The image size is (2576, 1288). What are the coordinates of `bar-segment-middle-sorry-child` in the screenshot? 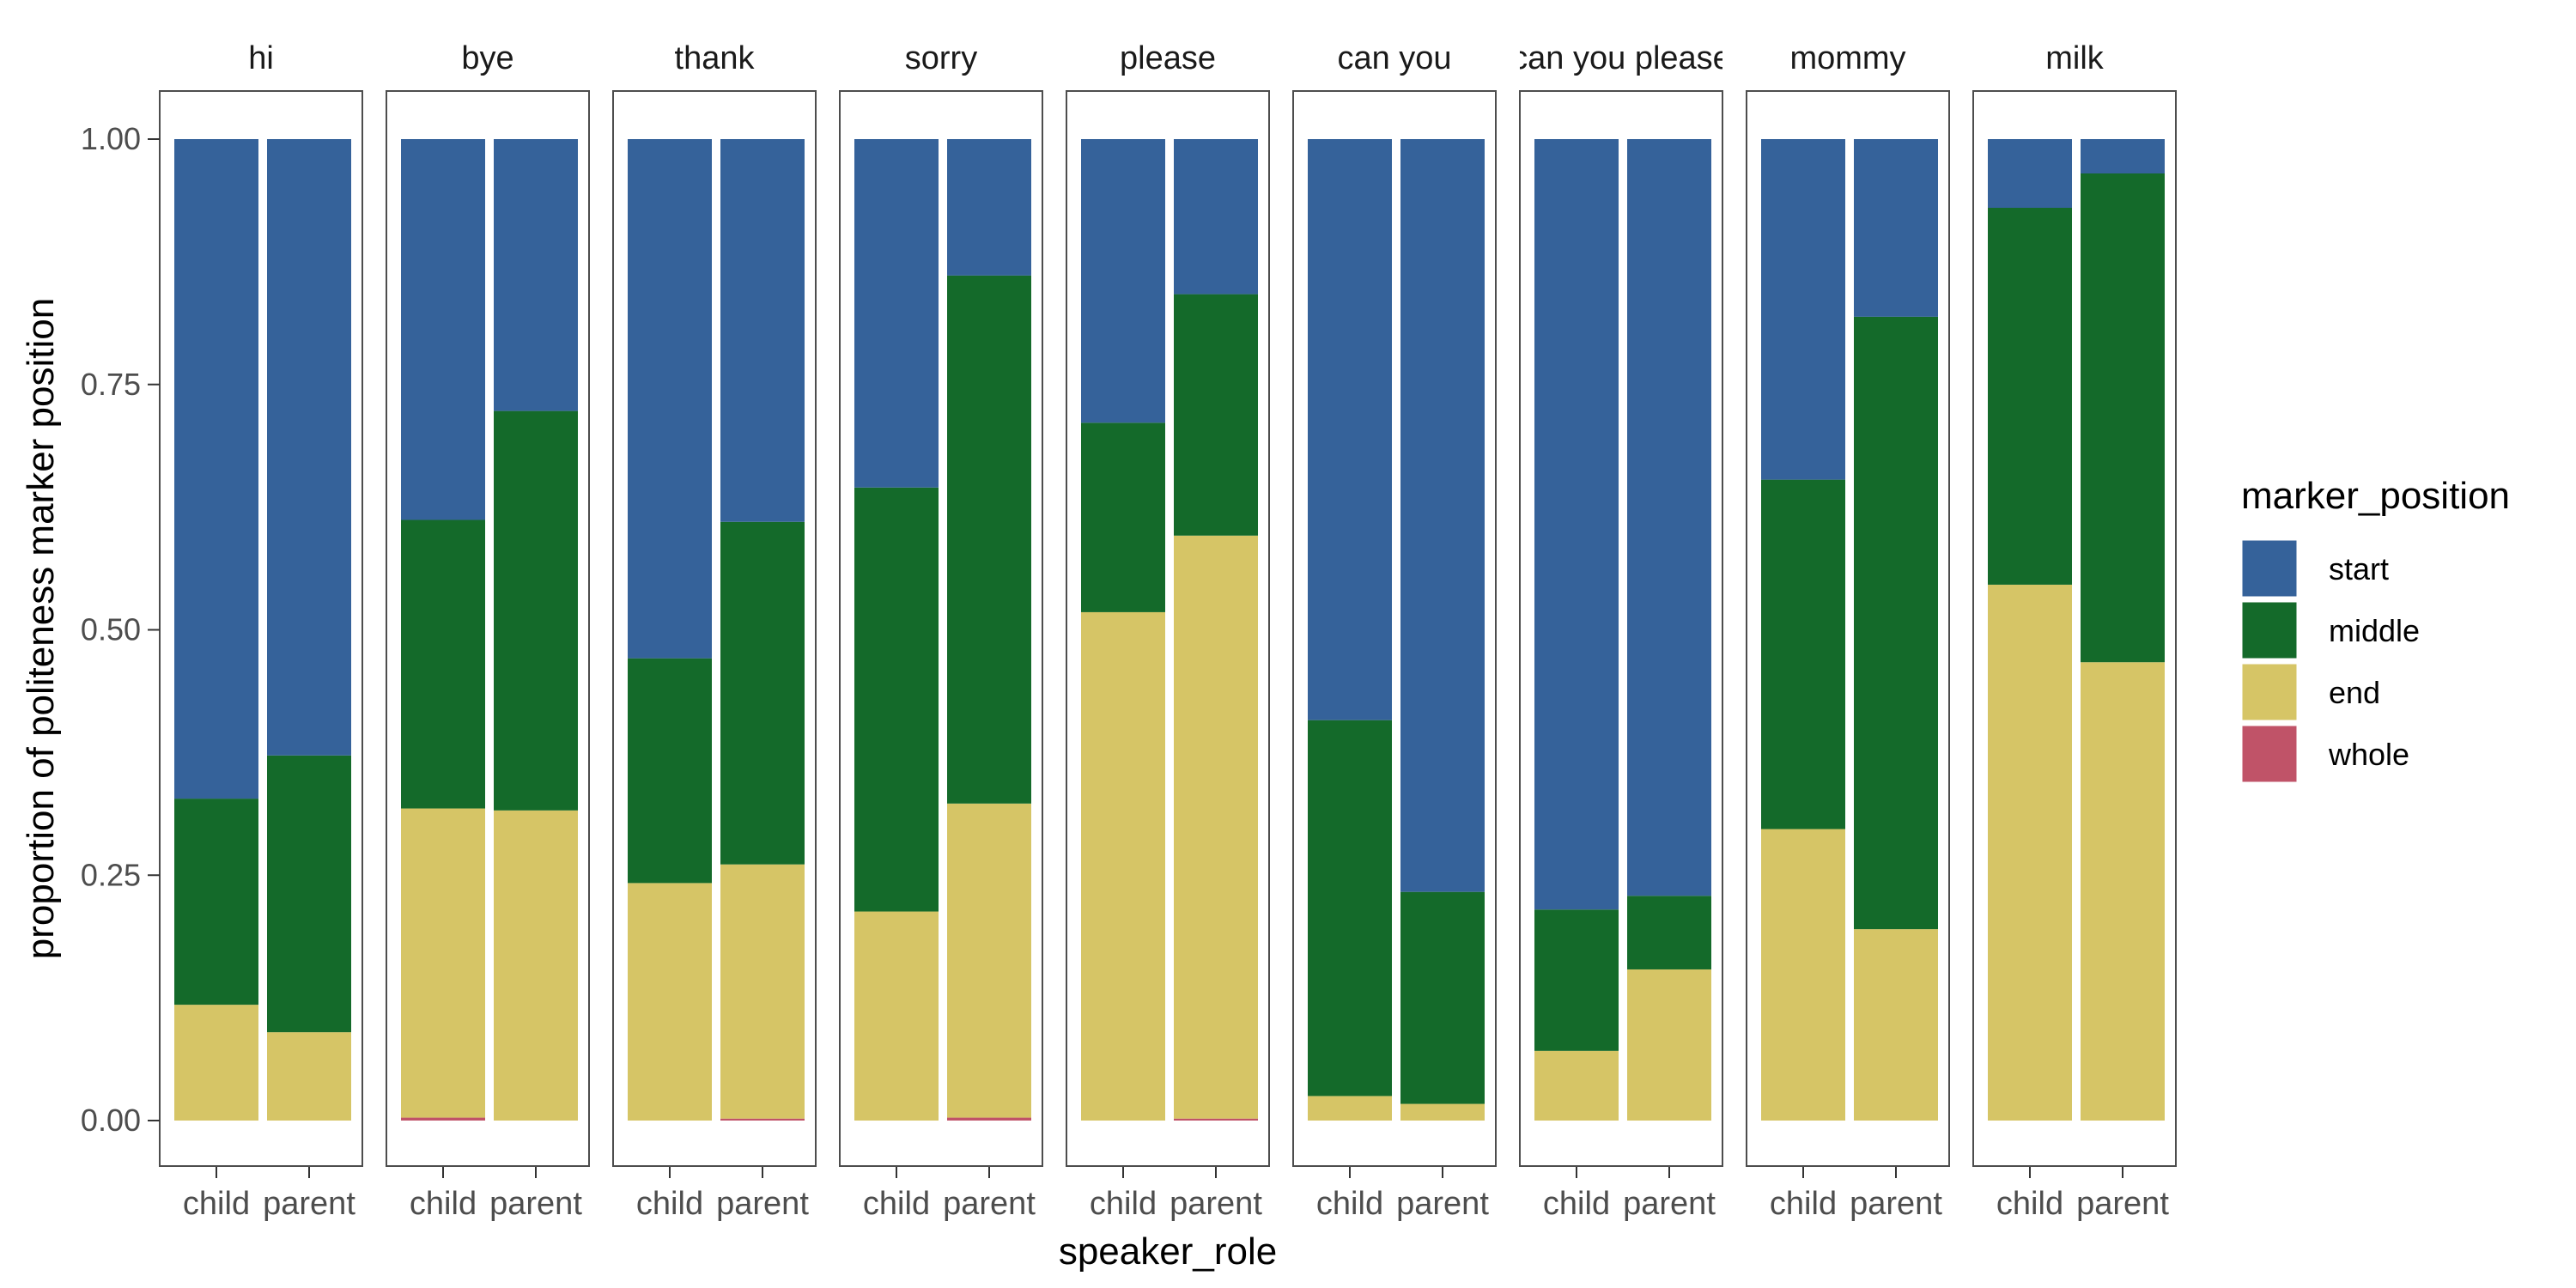 It's located at (896, 700).